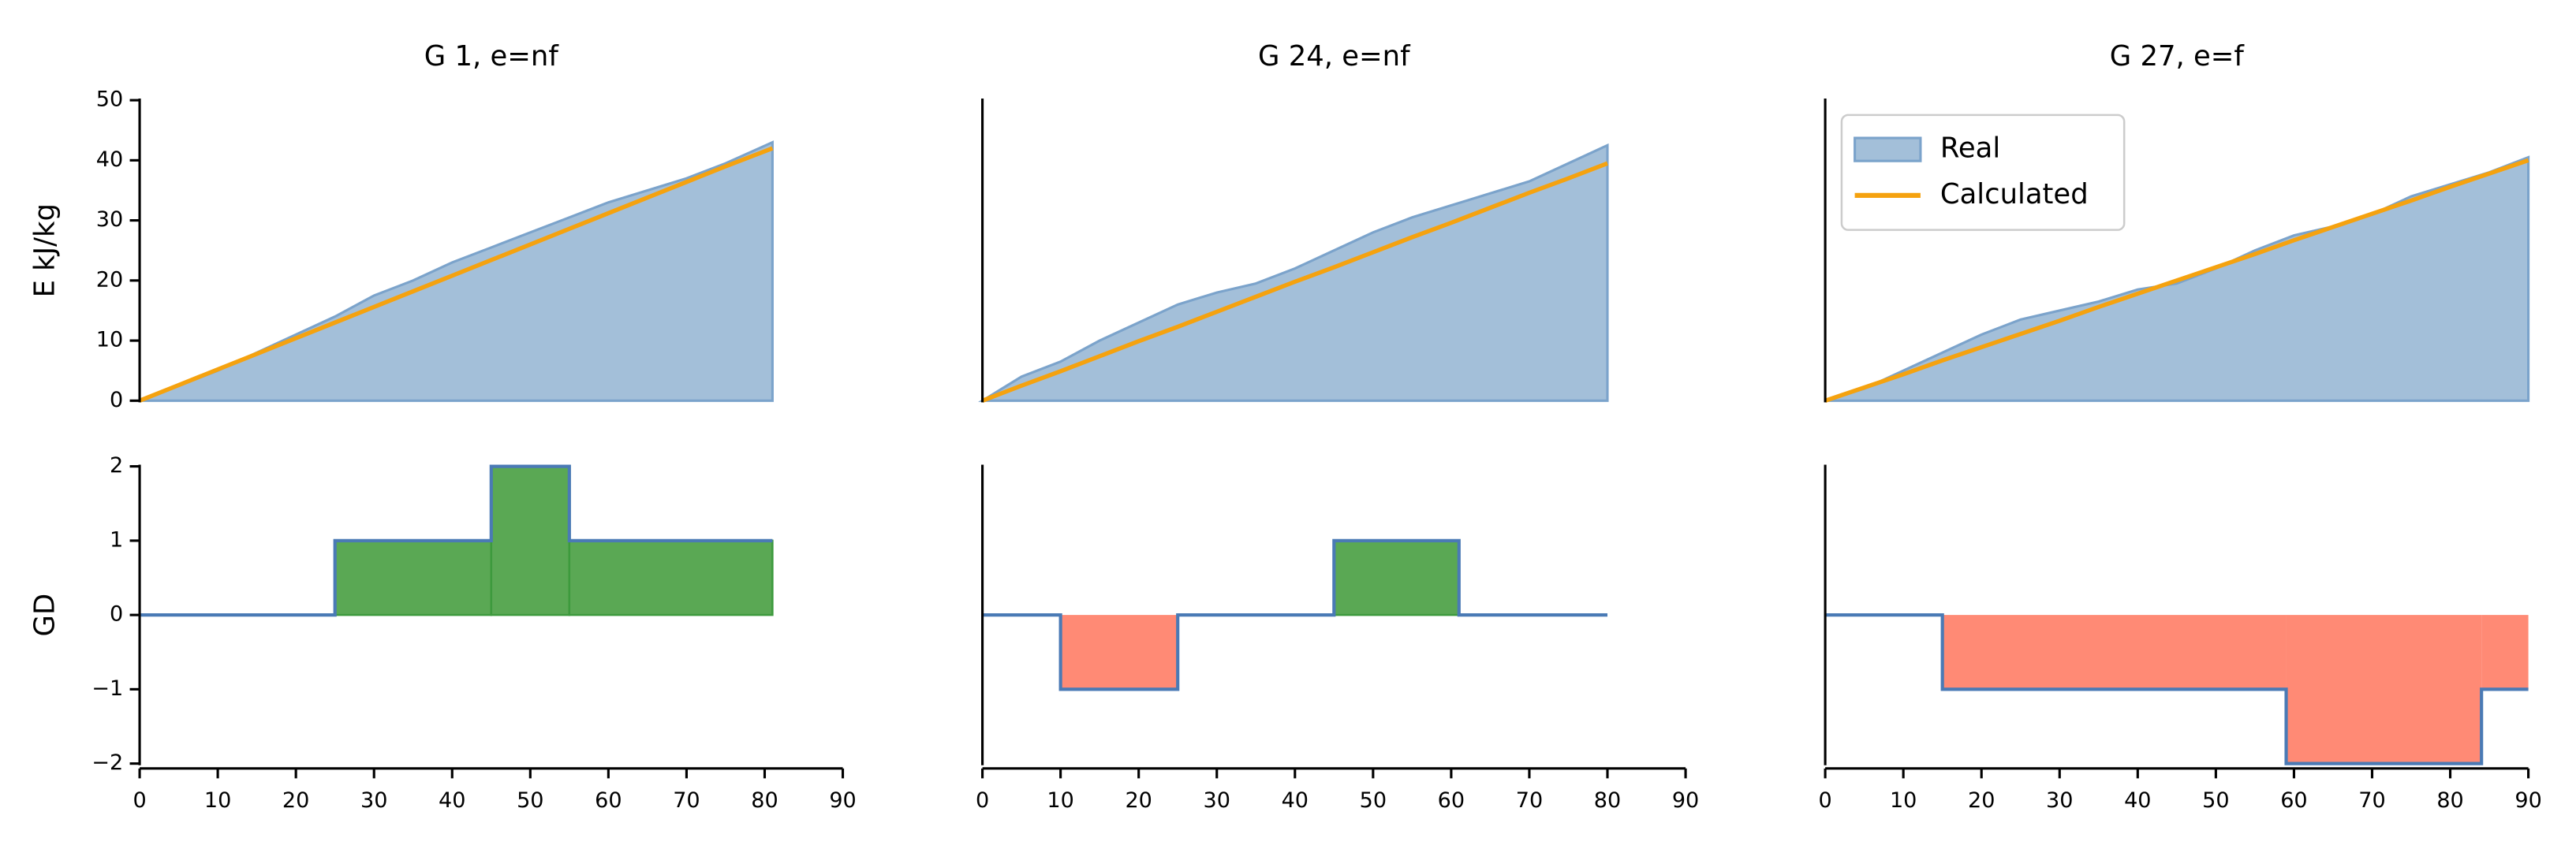 The height and width of the screenshot is (849, 2576). I want to click on legend-label: Real, so click(1970, 148).